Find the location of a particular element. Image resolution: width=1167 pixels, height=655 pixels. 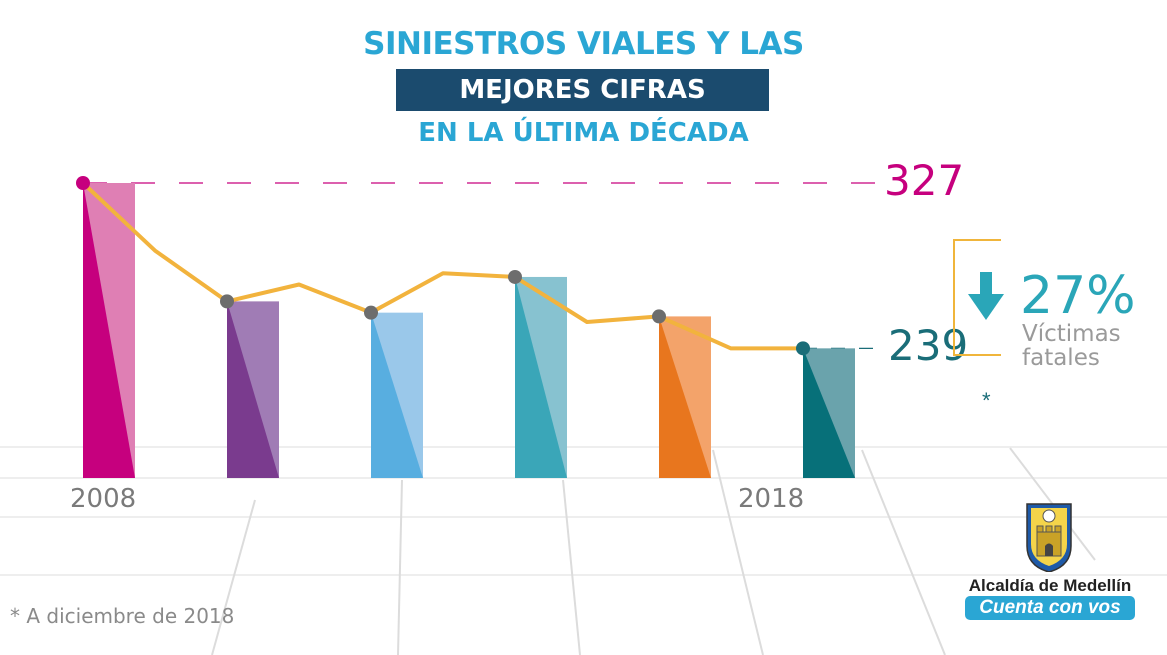

coat-of-arms-icon is located at coordinates (1049, 537).